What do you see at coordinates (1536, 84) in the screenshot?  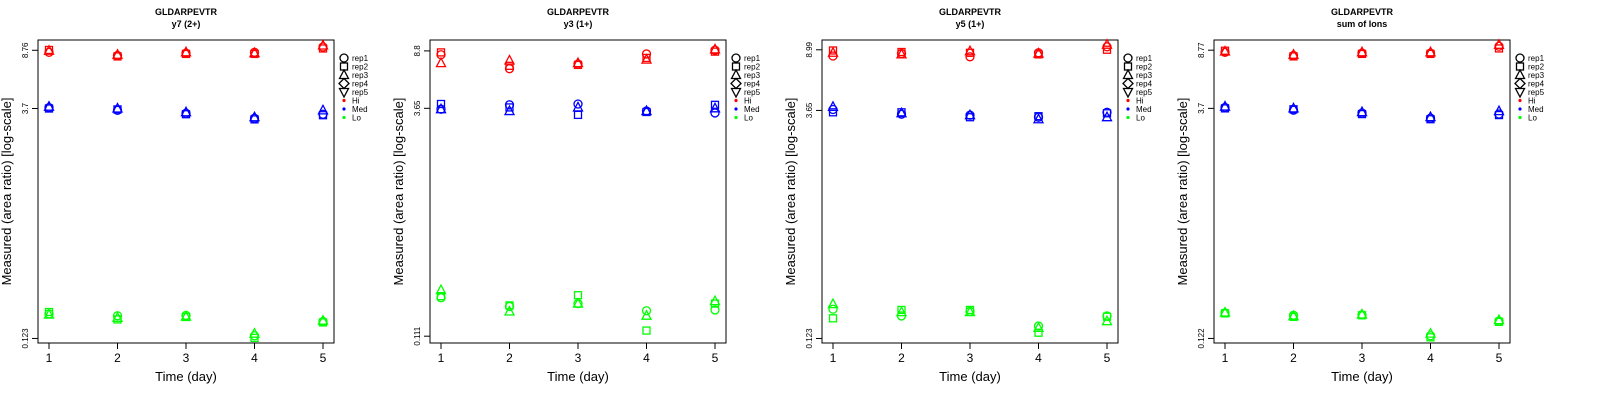 I see `legend-label-rep4: rep4` at bounding box center [1536, 84].